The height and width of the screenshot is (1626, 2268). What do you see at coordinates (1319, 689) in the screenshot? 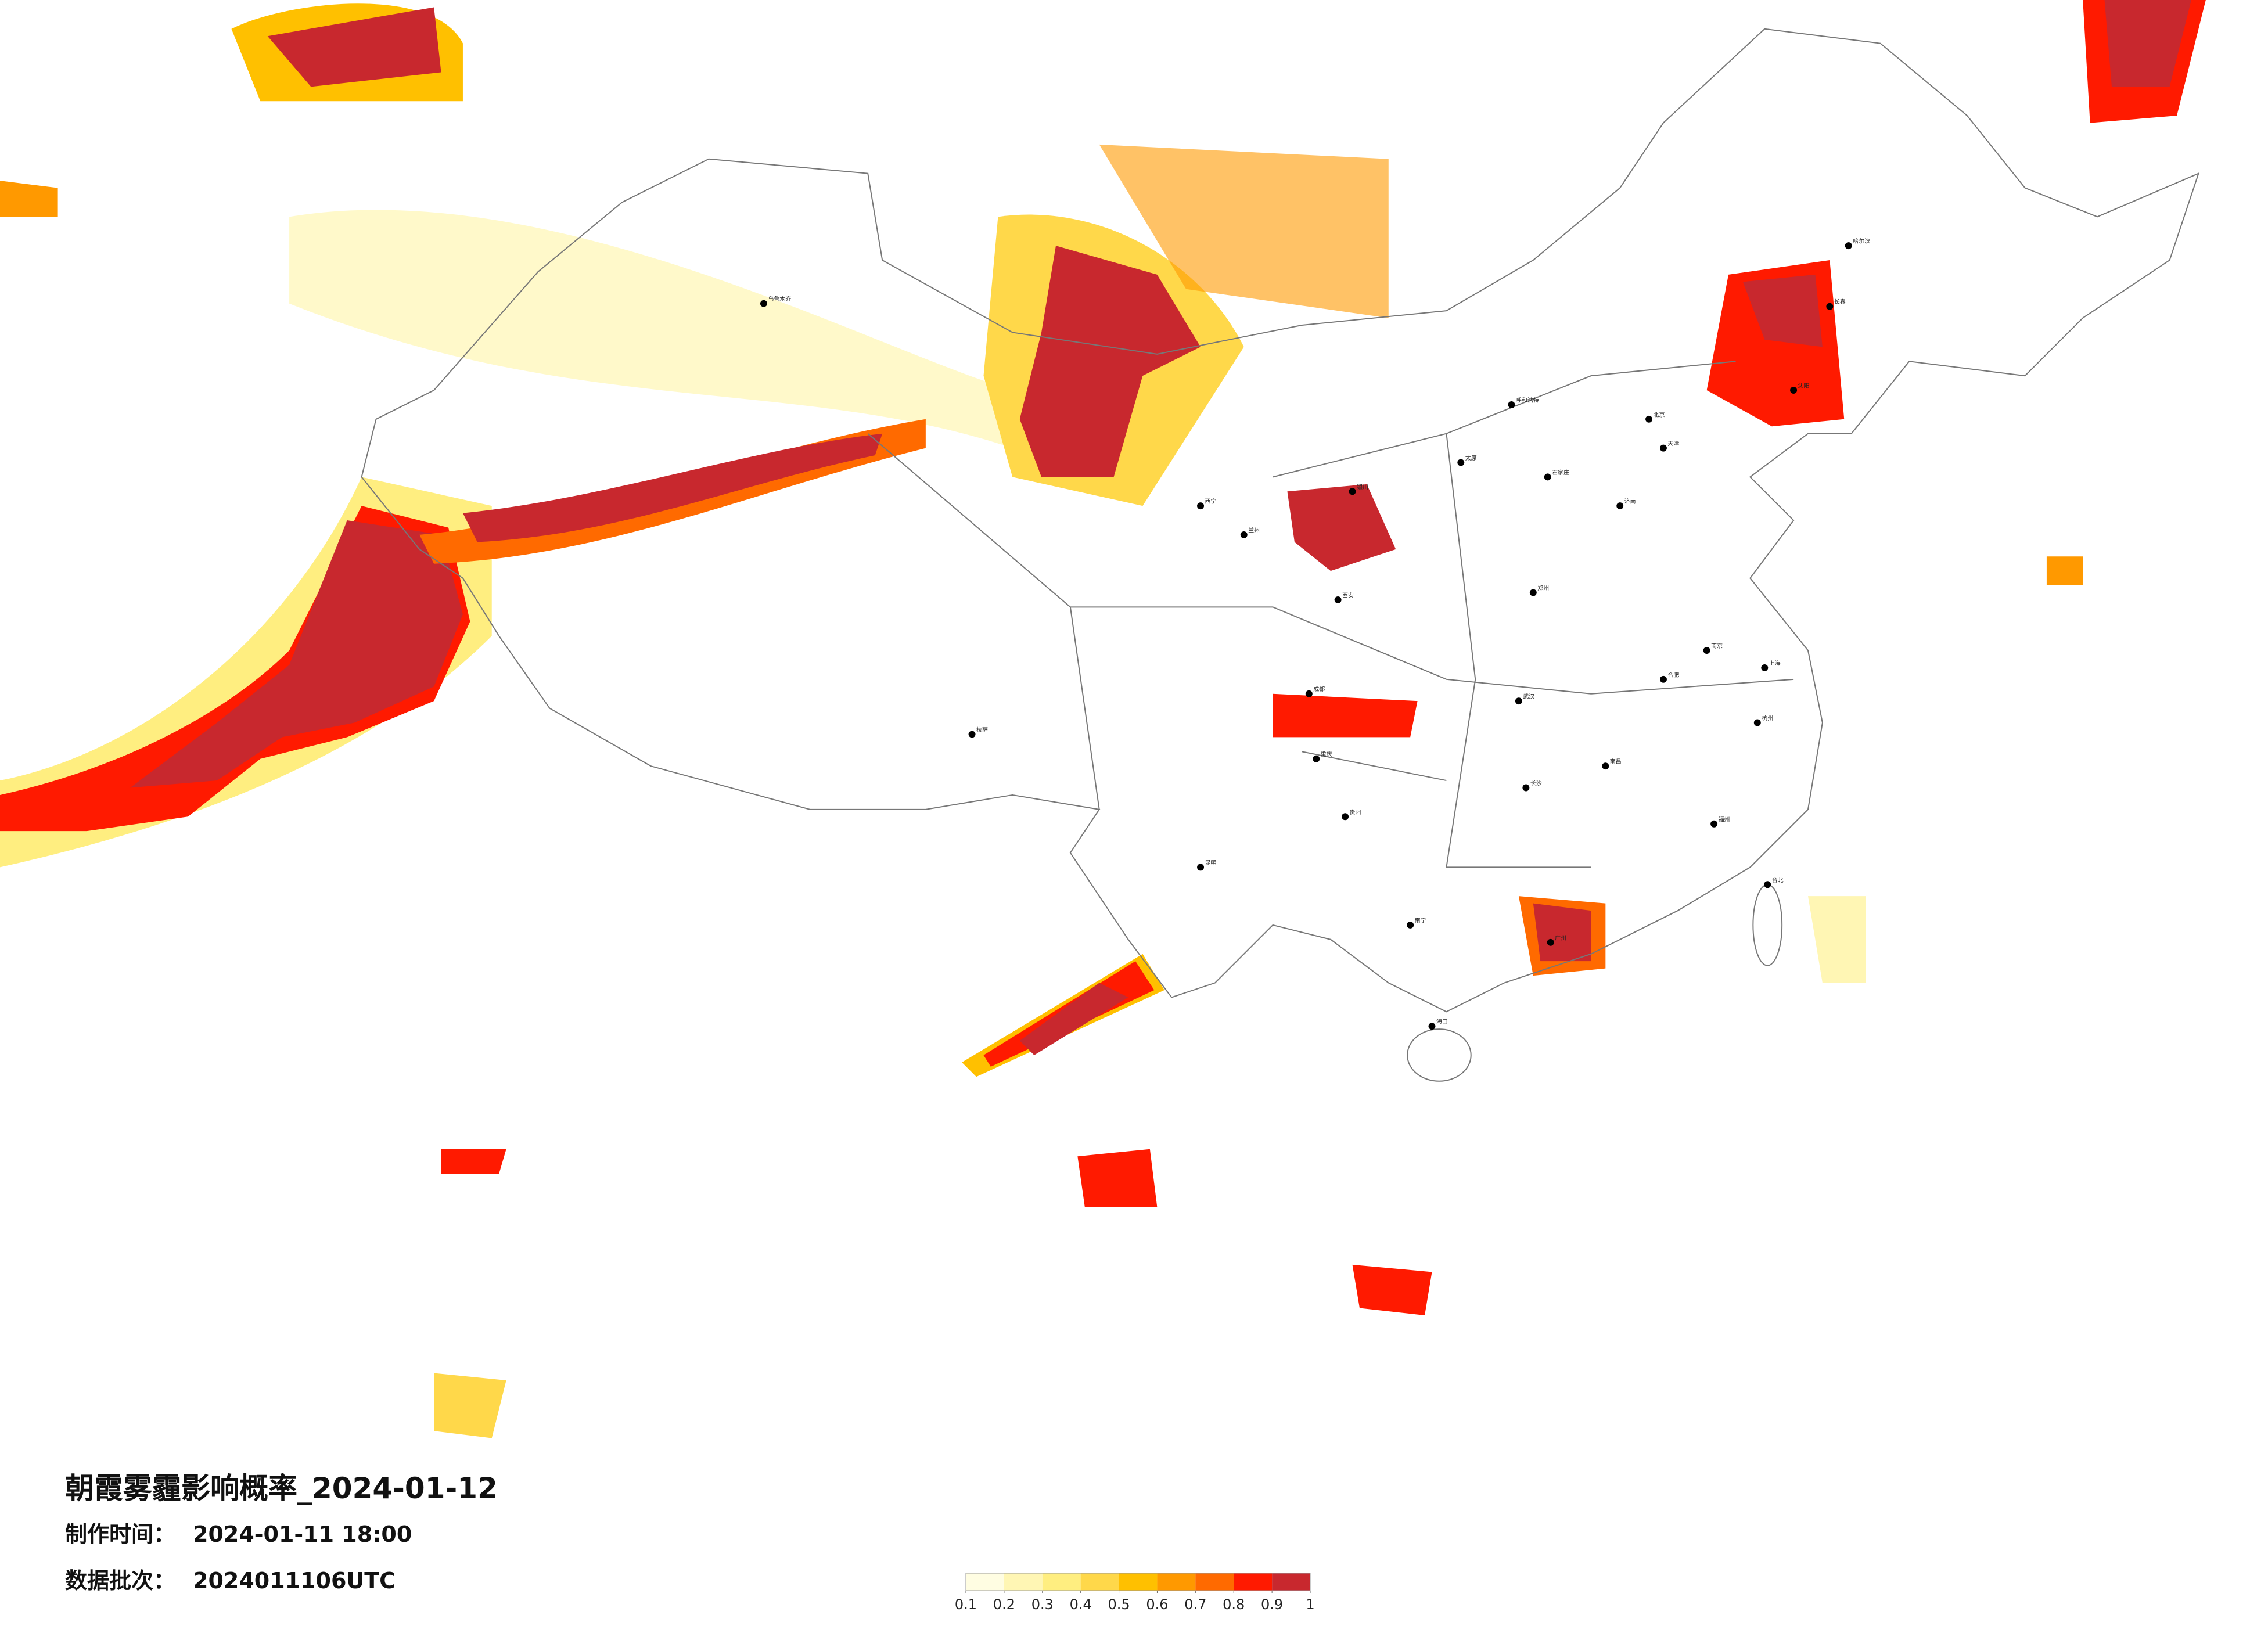
I see `city-label: 成都` at bounding box center [1319, 689].